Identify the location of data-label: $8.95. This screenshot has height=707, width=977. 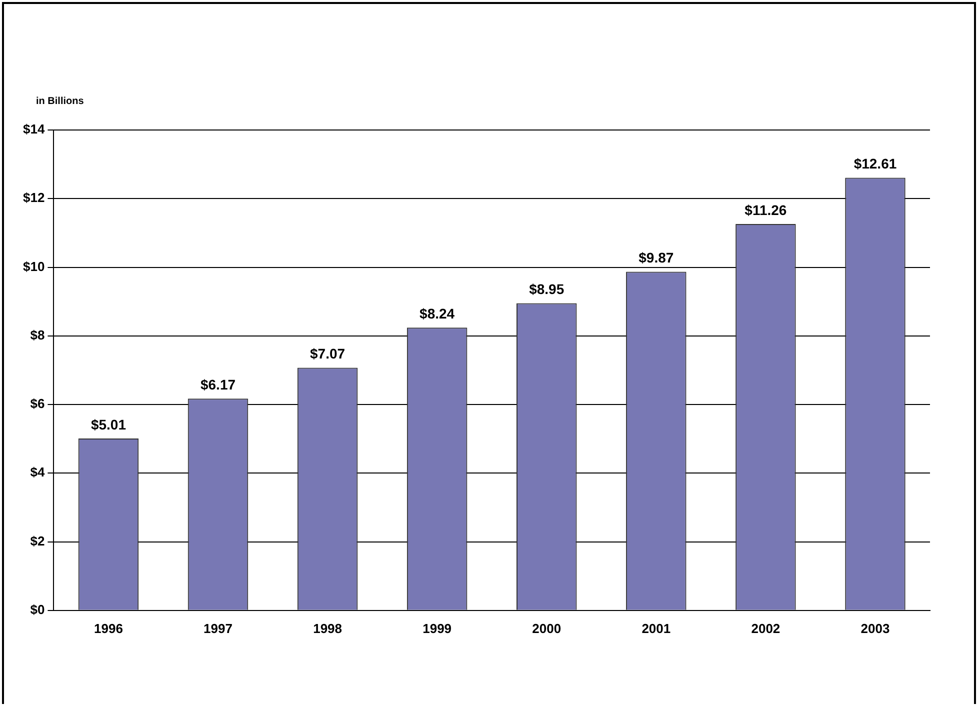
(546, 289).